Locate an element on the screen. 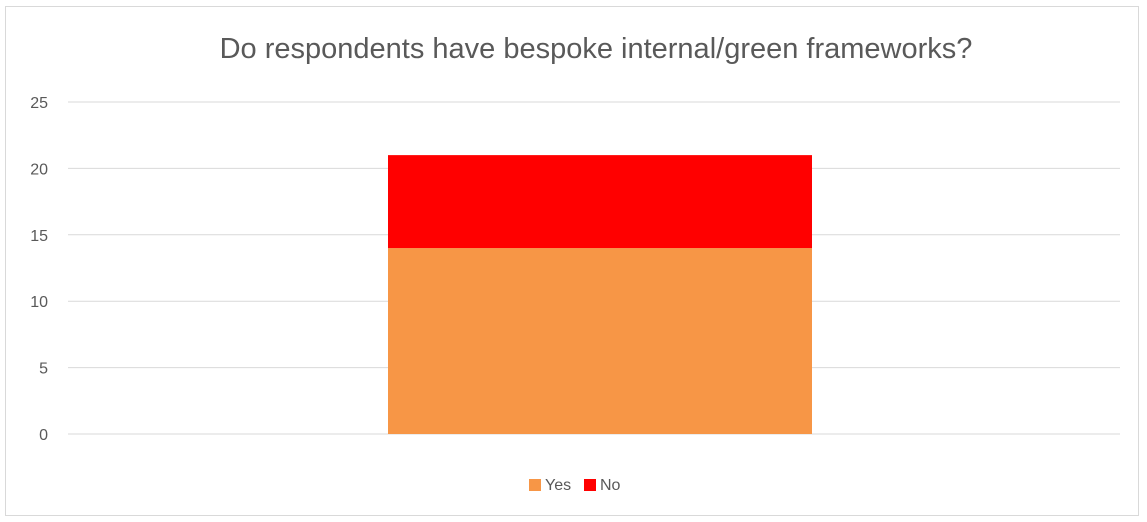 Image resolution: width=1147 pixels, height=522 pixels. y-axis-ticks: 0 5 10 15 20 25 is located at coordinates (39, 269).